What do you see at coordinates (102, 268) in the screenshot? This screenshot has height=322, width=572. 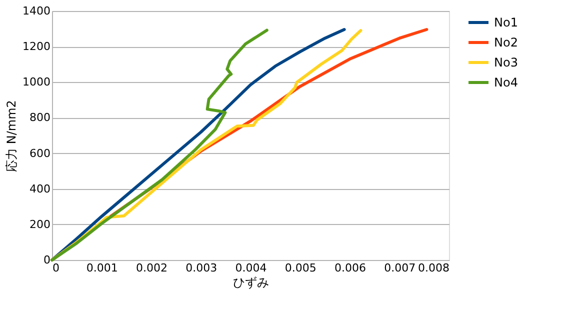 I see `x-tick-label: 0.001` at bounding box center [102, 268].